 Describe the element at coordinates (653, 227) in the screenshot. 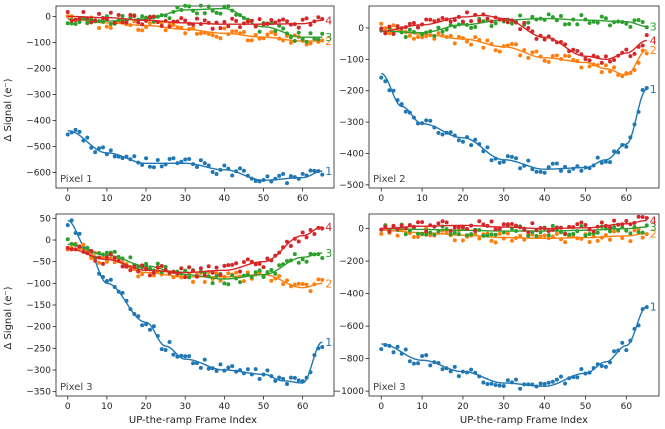

I see `series-label-3: 3` at that location.